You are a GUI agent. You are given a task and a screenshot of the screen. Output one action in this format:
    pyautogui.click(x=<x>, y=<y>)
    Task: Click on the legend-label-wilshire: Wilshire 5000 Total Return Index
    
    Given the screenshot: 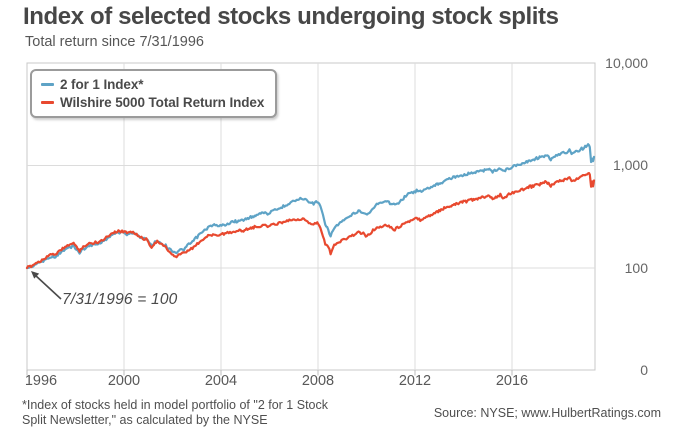 What is the action you would take?
    pyautogui.click(x=162, y=102)
    